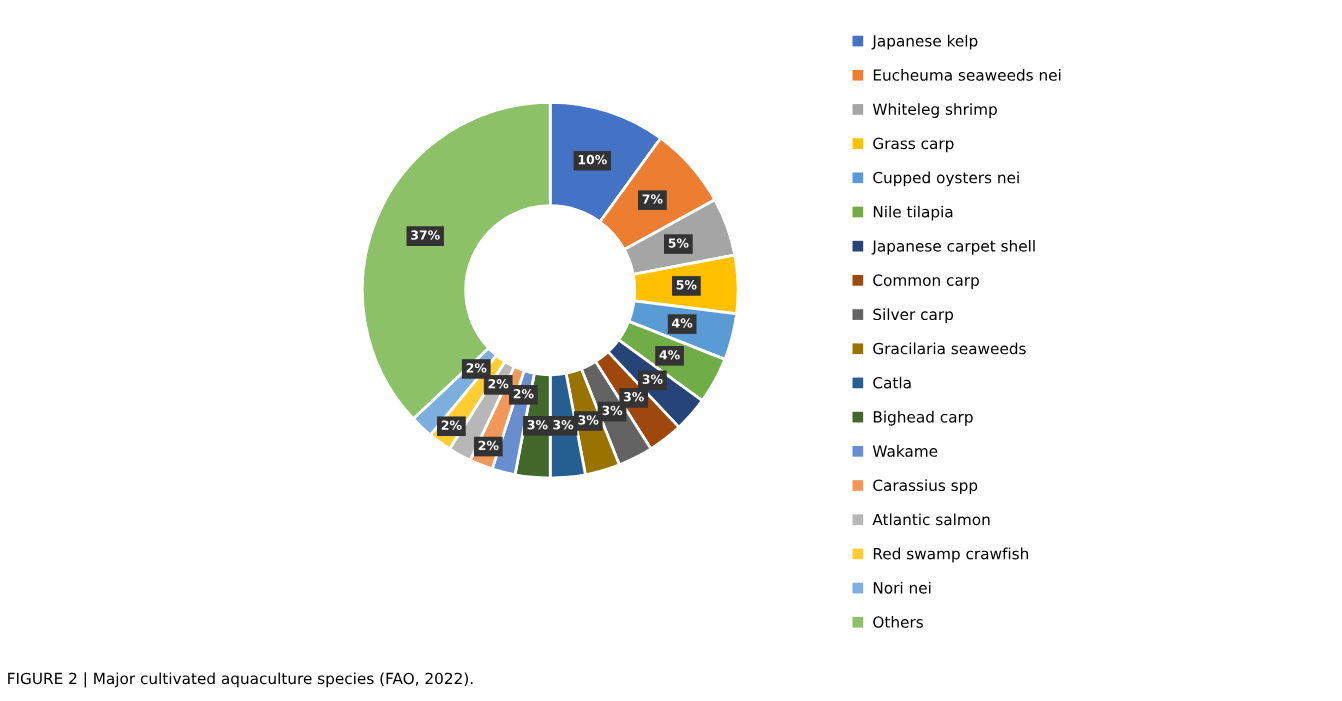 The height and width of the screenshot is (701, 1342). I want to click on legend-label: Others, so click(898, 621).